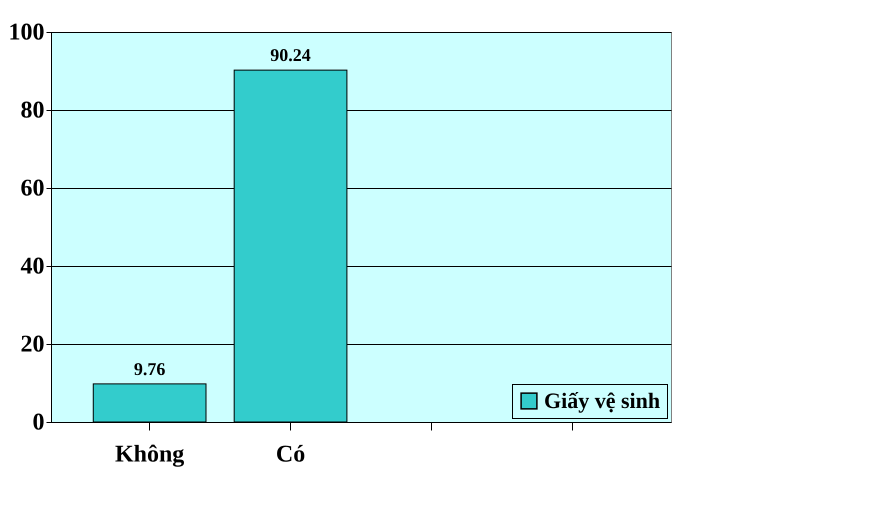 The width and height of the screenshot is (883, 511). I want to click on y-tick-label: 20, so click(32, 345).